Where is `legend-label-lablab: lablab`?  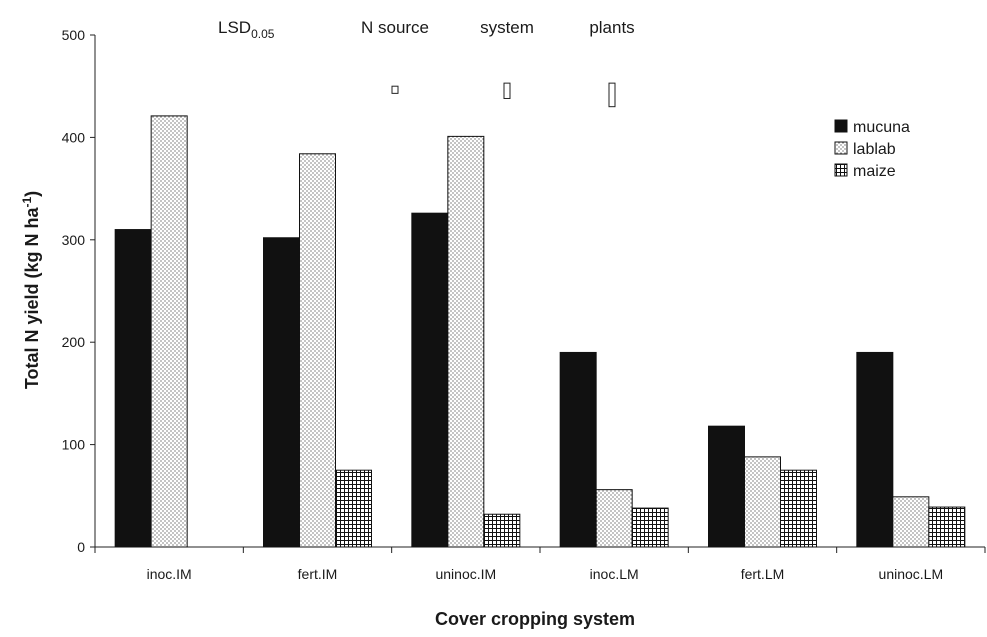 legend-label-lablab: lablab is located at coordinates (874, 149).